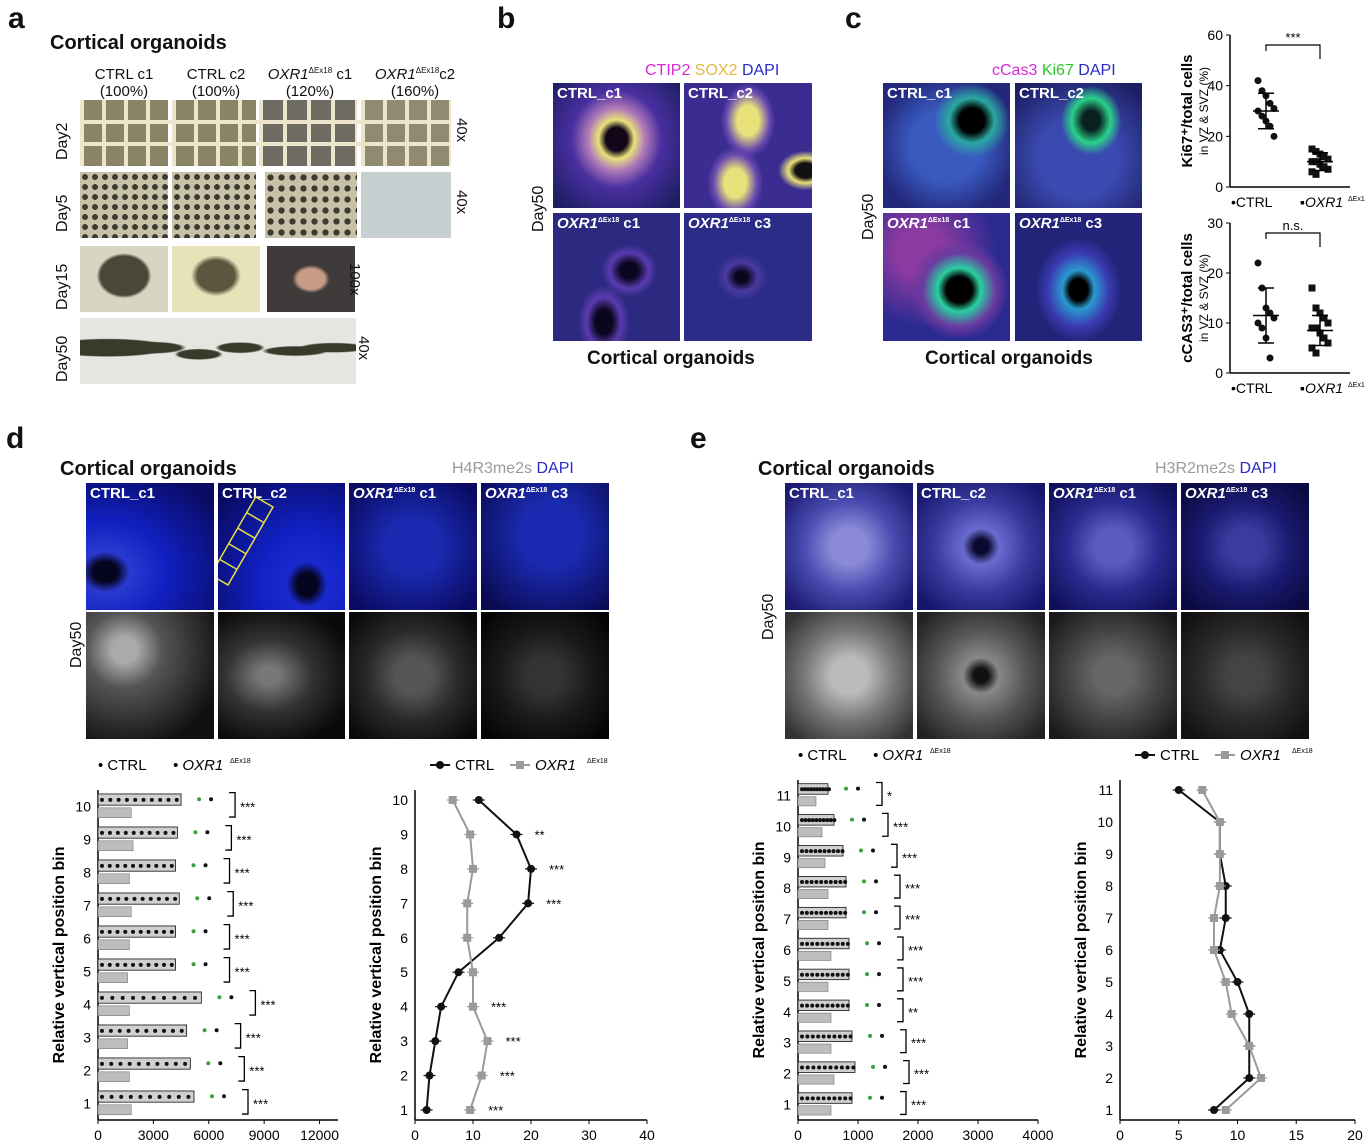  Describe the element at coordinates (506, 18) in the screenshot. I see `panel-label-b: b` at that location.